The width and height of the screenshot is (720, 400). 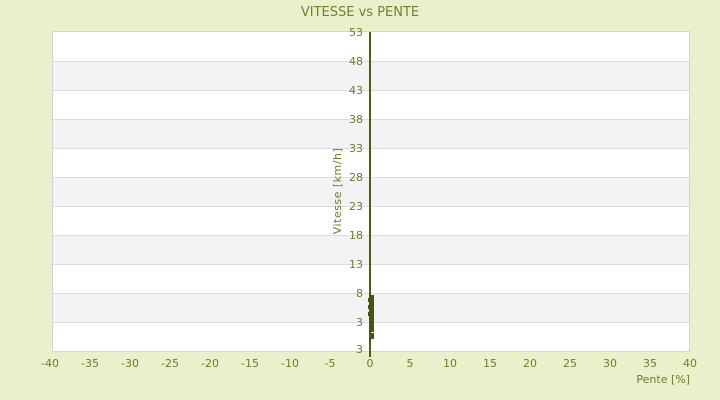 I want to click on x-tick-labels: -40 -35 -30 -25 -20 -15 -10 -5 0 5 10 15 20 25 30 35 40, so click(x=369, y=364).